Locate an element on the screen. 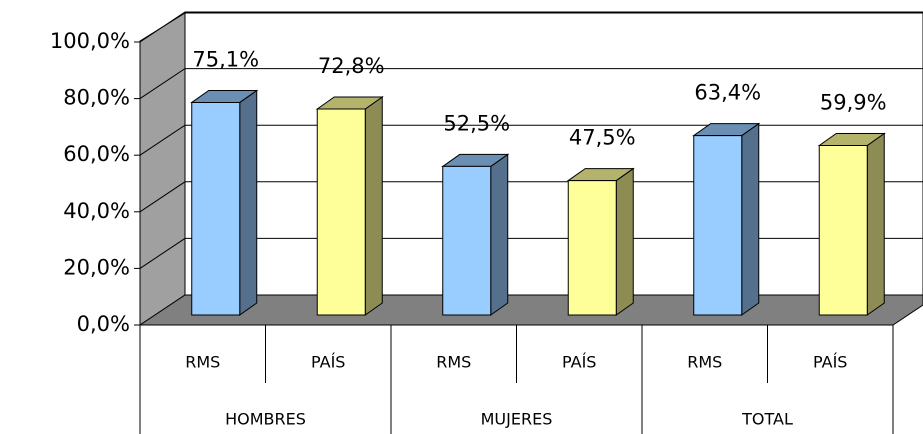 The image size is (923, 434). floor is located at coordinates (530, 310).